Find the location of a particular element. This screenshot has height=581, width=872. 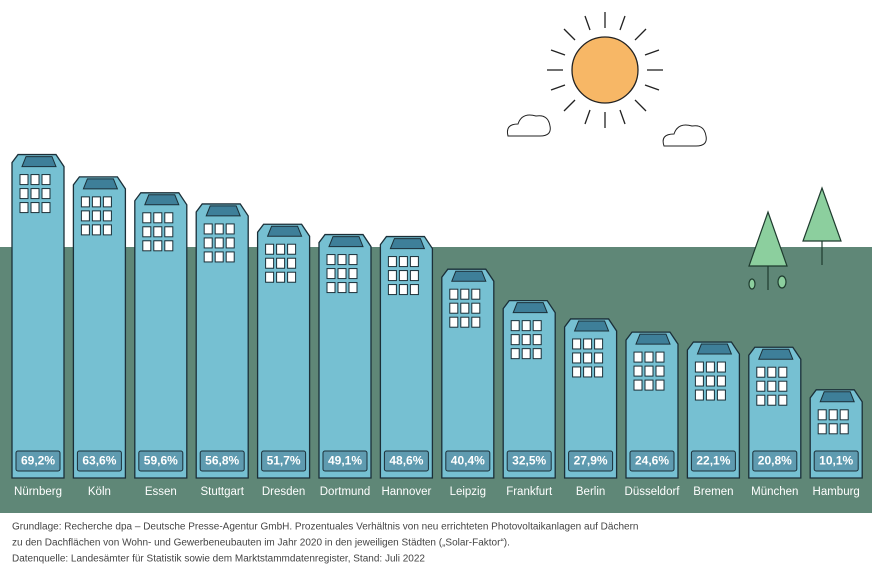

value-label: 24,6% is located at coordinates (652, 461).